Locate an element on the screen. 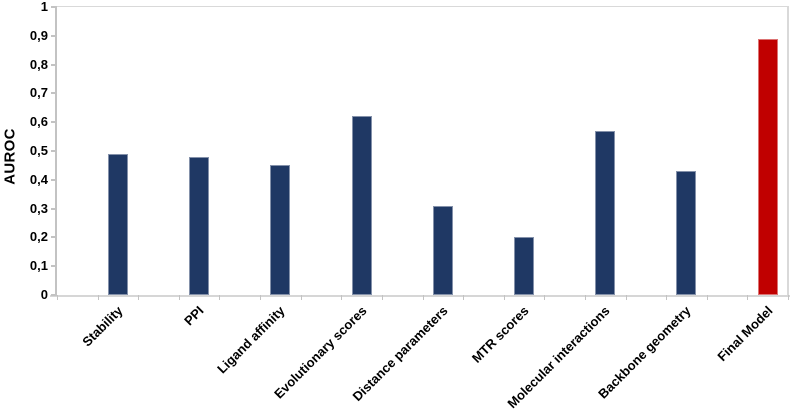 This screenshot has height=418, width=790. y-axis-tick-label: 0,7 is located at coordinates (38, 93).